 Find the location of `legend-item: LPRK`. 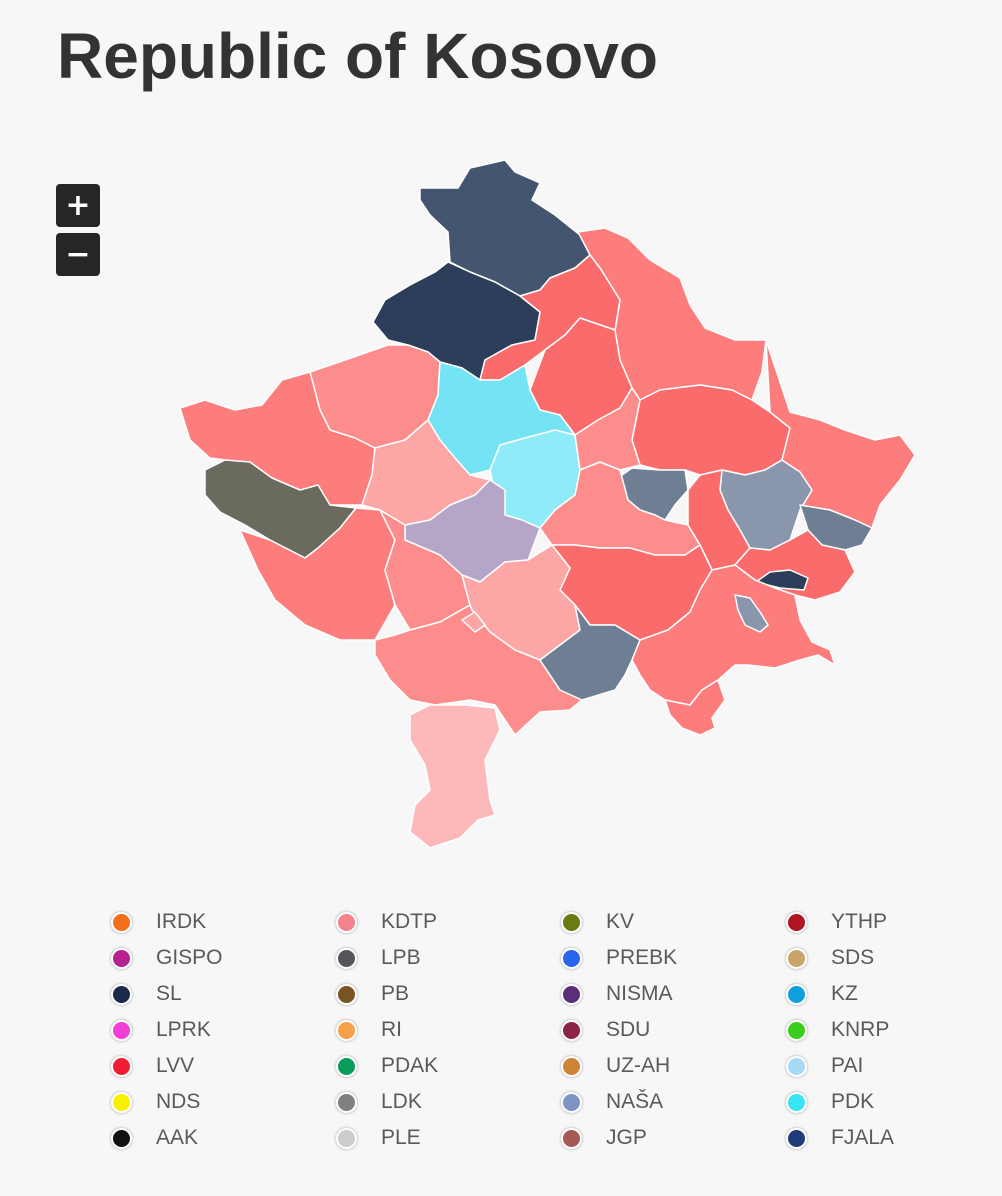

legend-item: LPRK is located at coordinates (223, 1030).